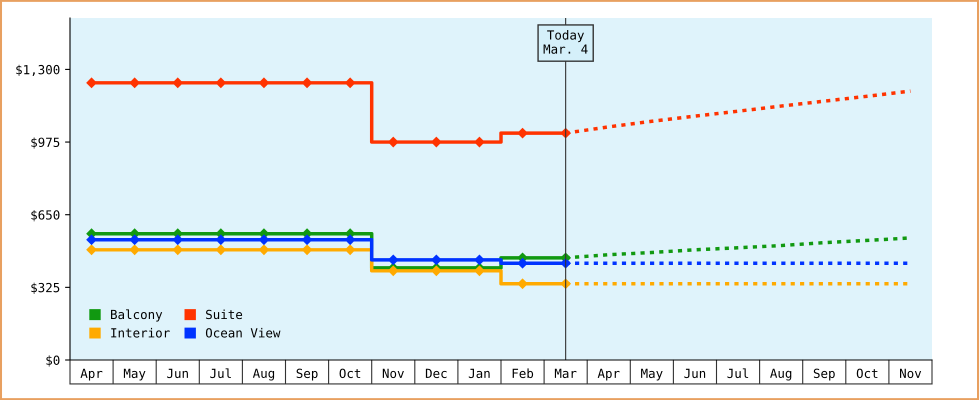 This screenshot has width=980, height=400. I want to click on y-tick-label: $975, so click(45, 143).